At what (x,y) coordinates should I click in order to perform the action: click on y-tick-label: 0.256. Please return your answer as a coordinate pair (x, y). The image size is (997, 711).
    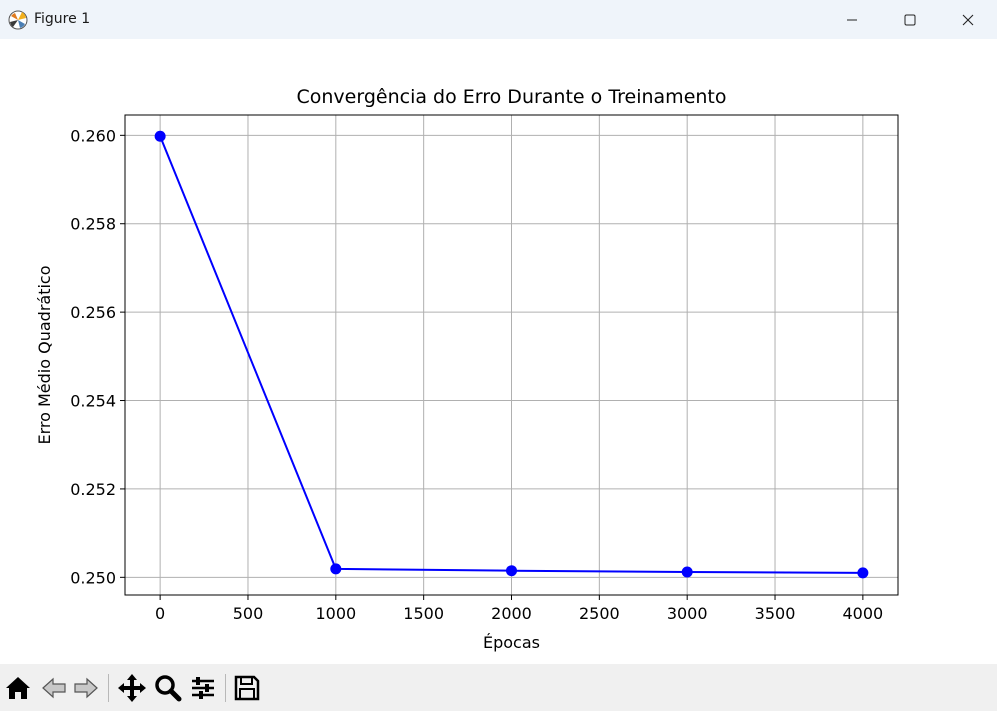
    Looking at the image, I should click on (93, 312).